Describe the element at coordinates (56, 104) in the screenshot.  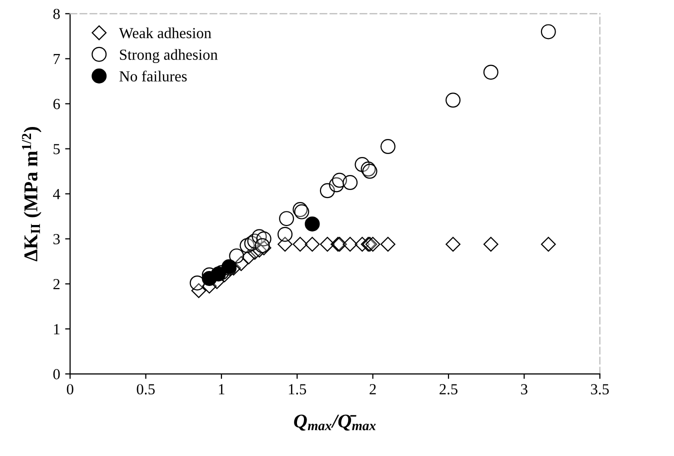
I see `y-tick-label: 6` at that location.